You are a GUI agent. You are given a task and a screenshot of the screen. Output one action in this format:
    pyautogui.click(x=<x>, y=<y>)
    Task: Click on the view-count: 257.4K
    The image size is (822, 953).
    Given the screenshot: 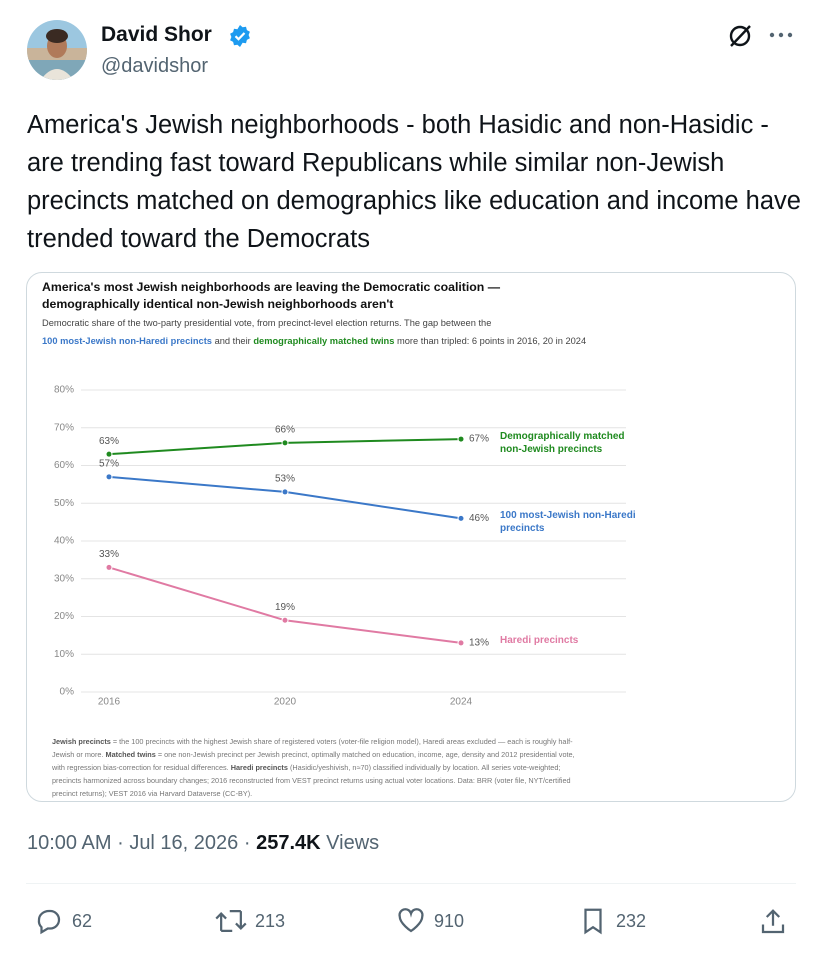 What is the action you would take?
    pyautogui.click(x=288, y=843)
    